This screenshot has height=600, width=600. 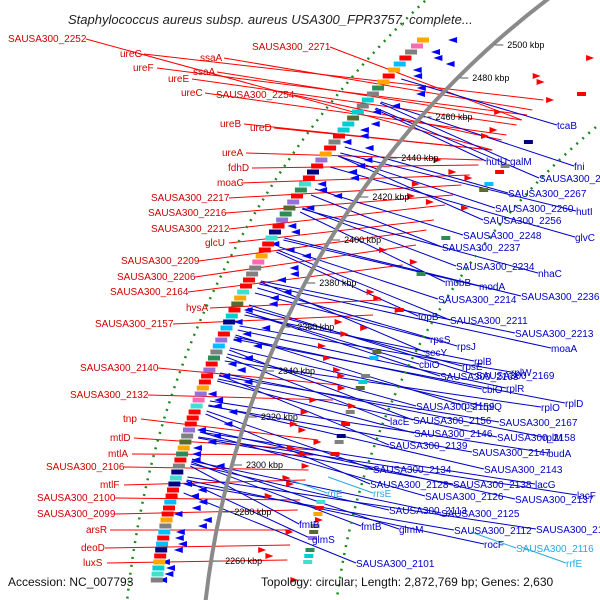 What do you see at coordinates (419, 158) in the screenshot?
I see `tick-label: 2440 kbp` at bounding box center [419, 158].